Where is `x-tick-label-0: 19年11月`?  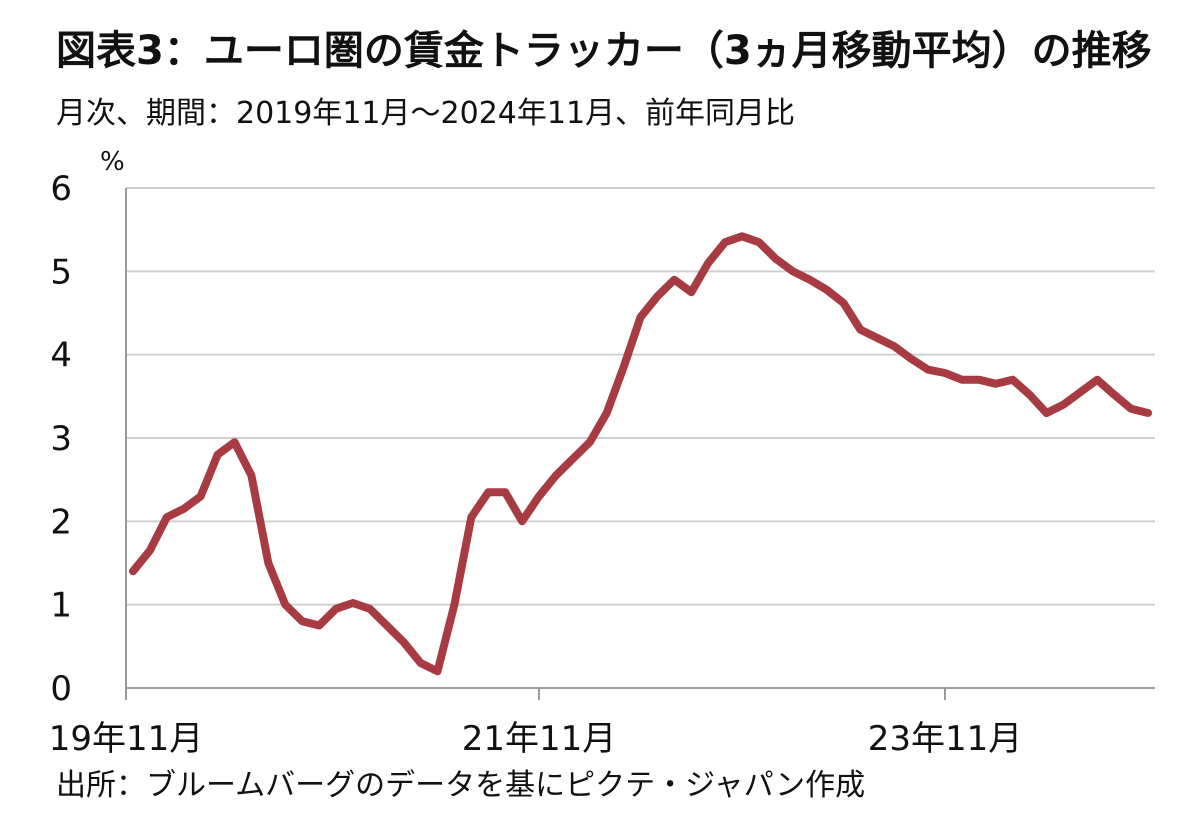 x-tick-label-0: 19年11月 is located at coordinates (126, 739).